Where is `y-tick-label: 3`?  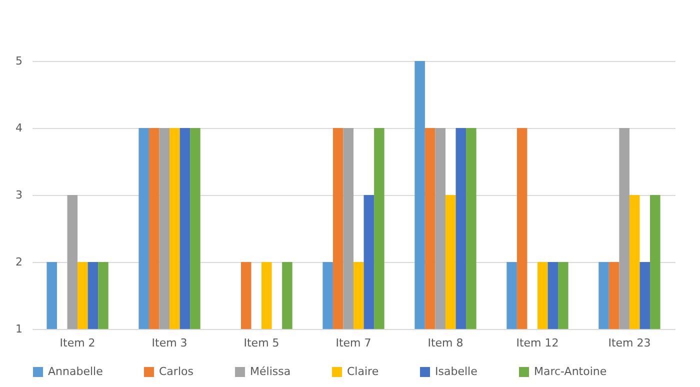
y-tick-label: 3 is located at coordinates (19, 195).